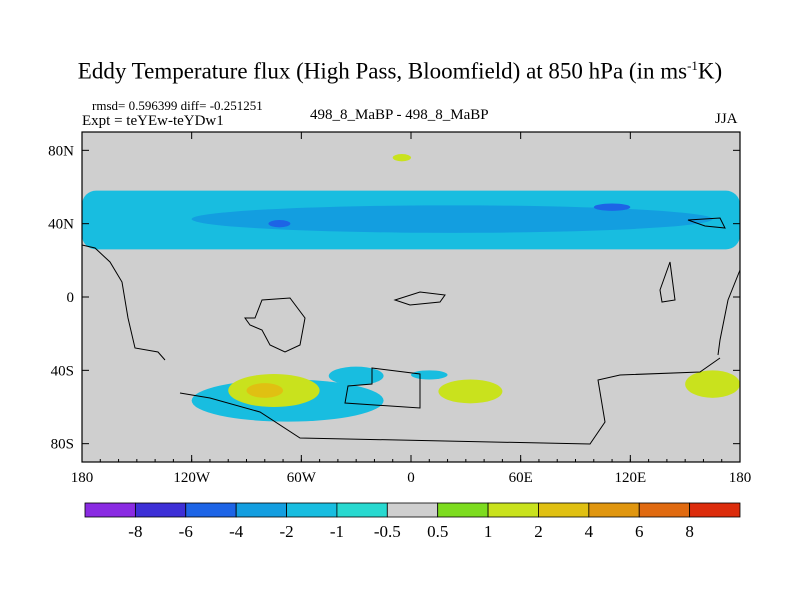 The width and height of the screenshot is (800, 600). What do you see at coordinates (401, 158) in the screenshot?
I see `region-arctic-patch` at bounding box center [401, 158].